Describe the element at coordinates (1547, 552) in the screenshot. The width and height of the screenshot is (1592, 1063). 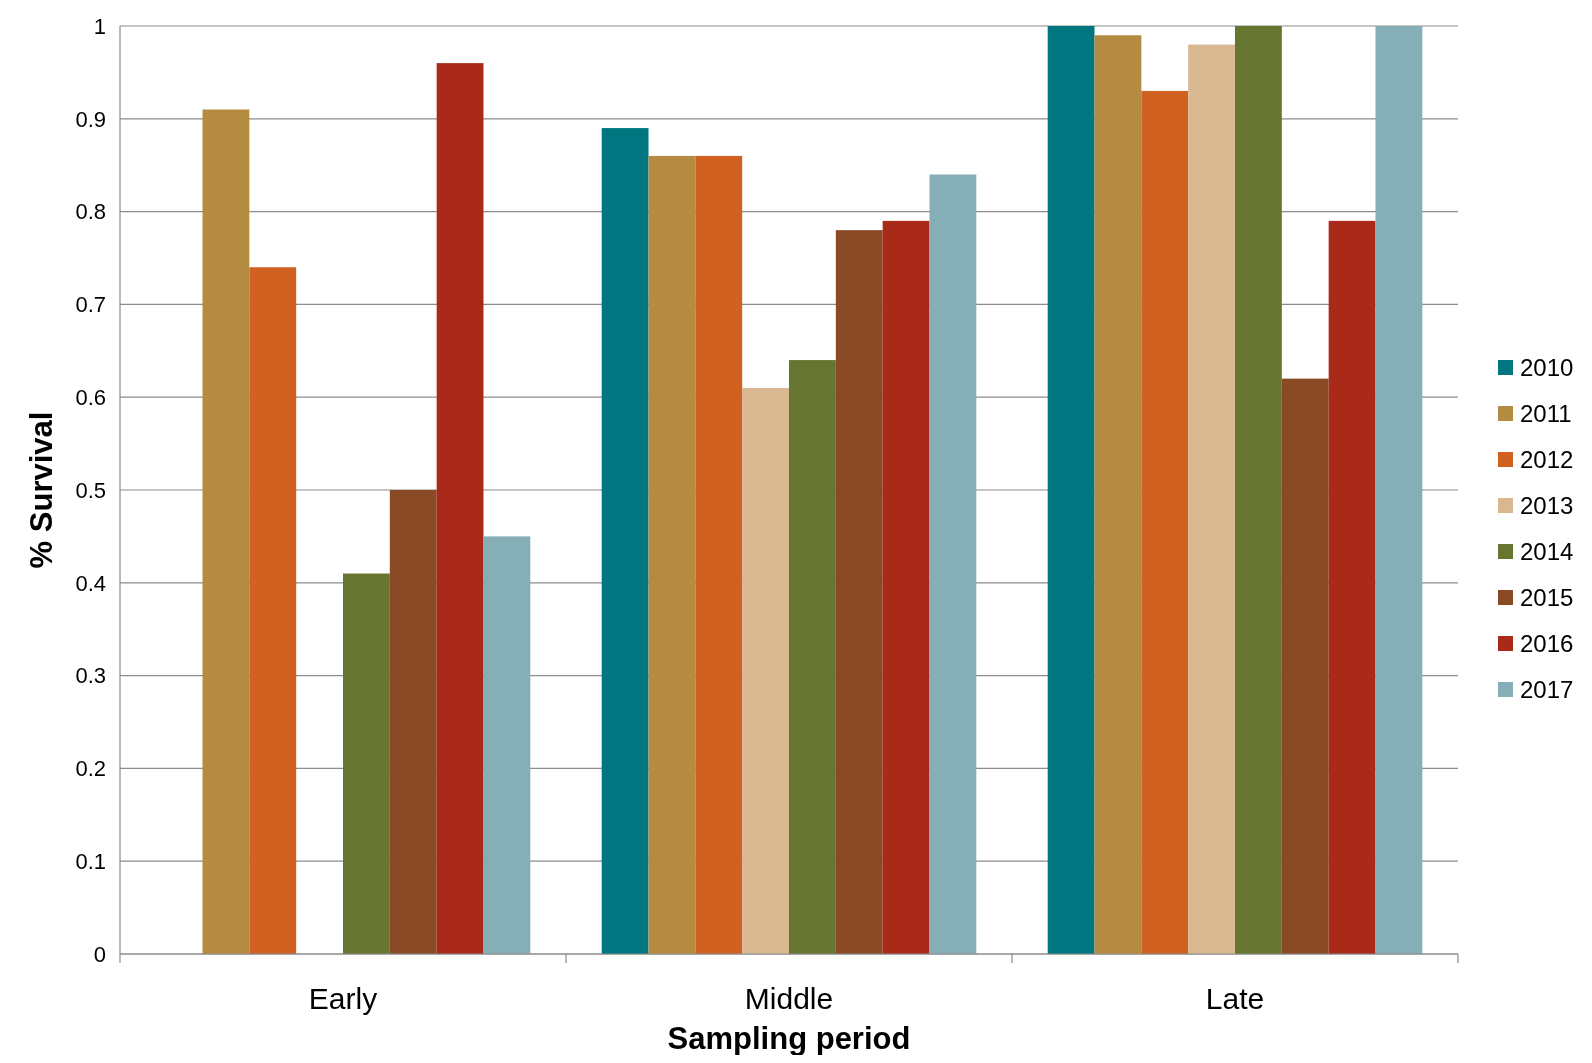
I see `legend-label: 2014` at that location.